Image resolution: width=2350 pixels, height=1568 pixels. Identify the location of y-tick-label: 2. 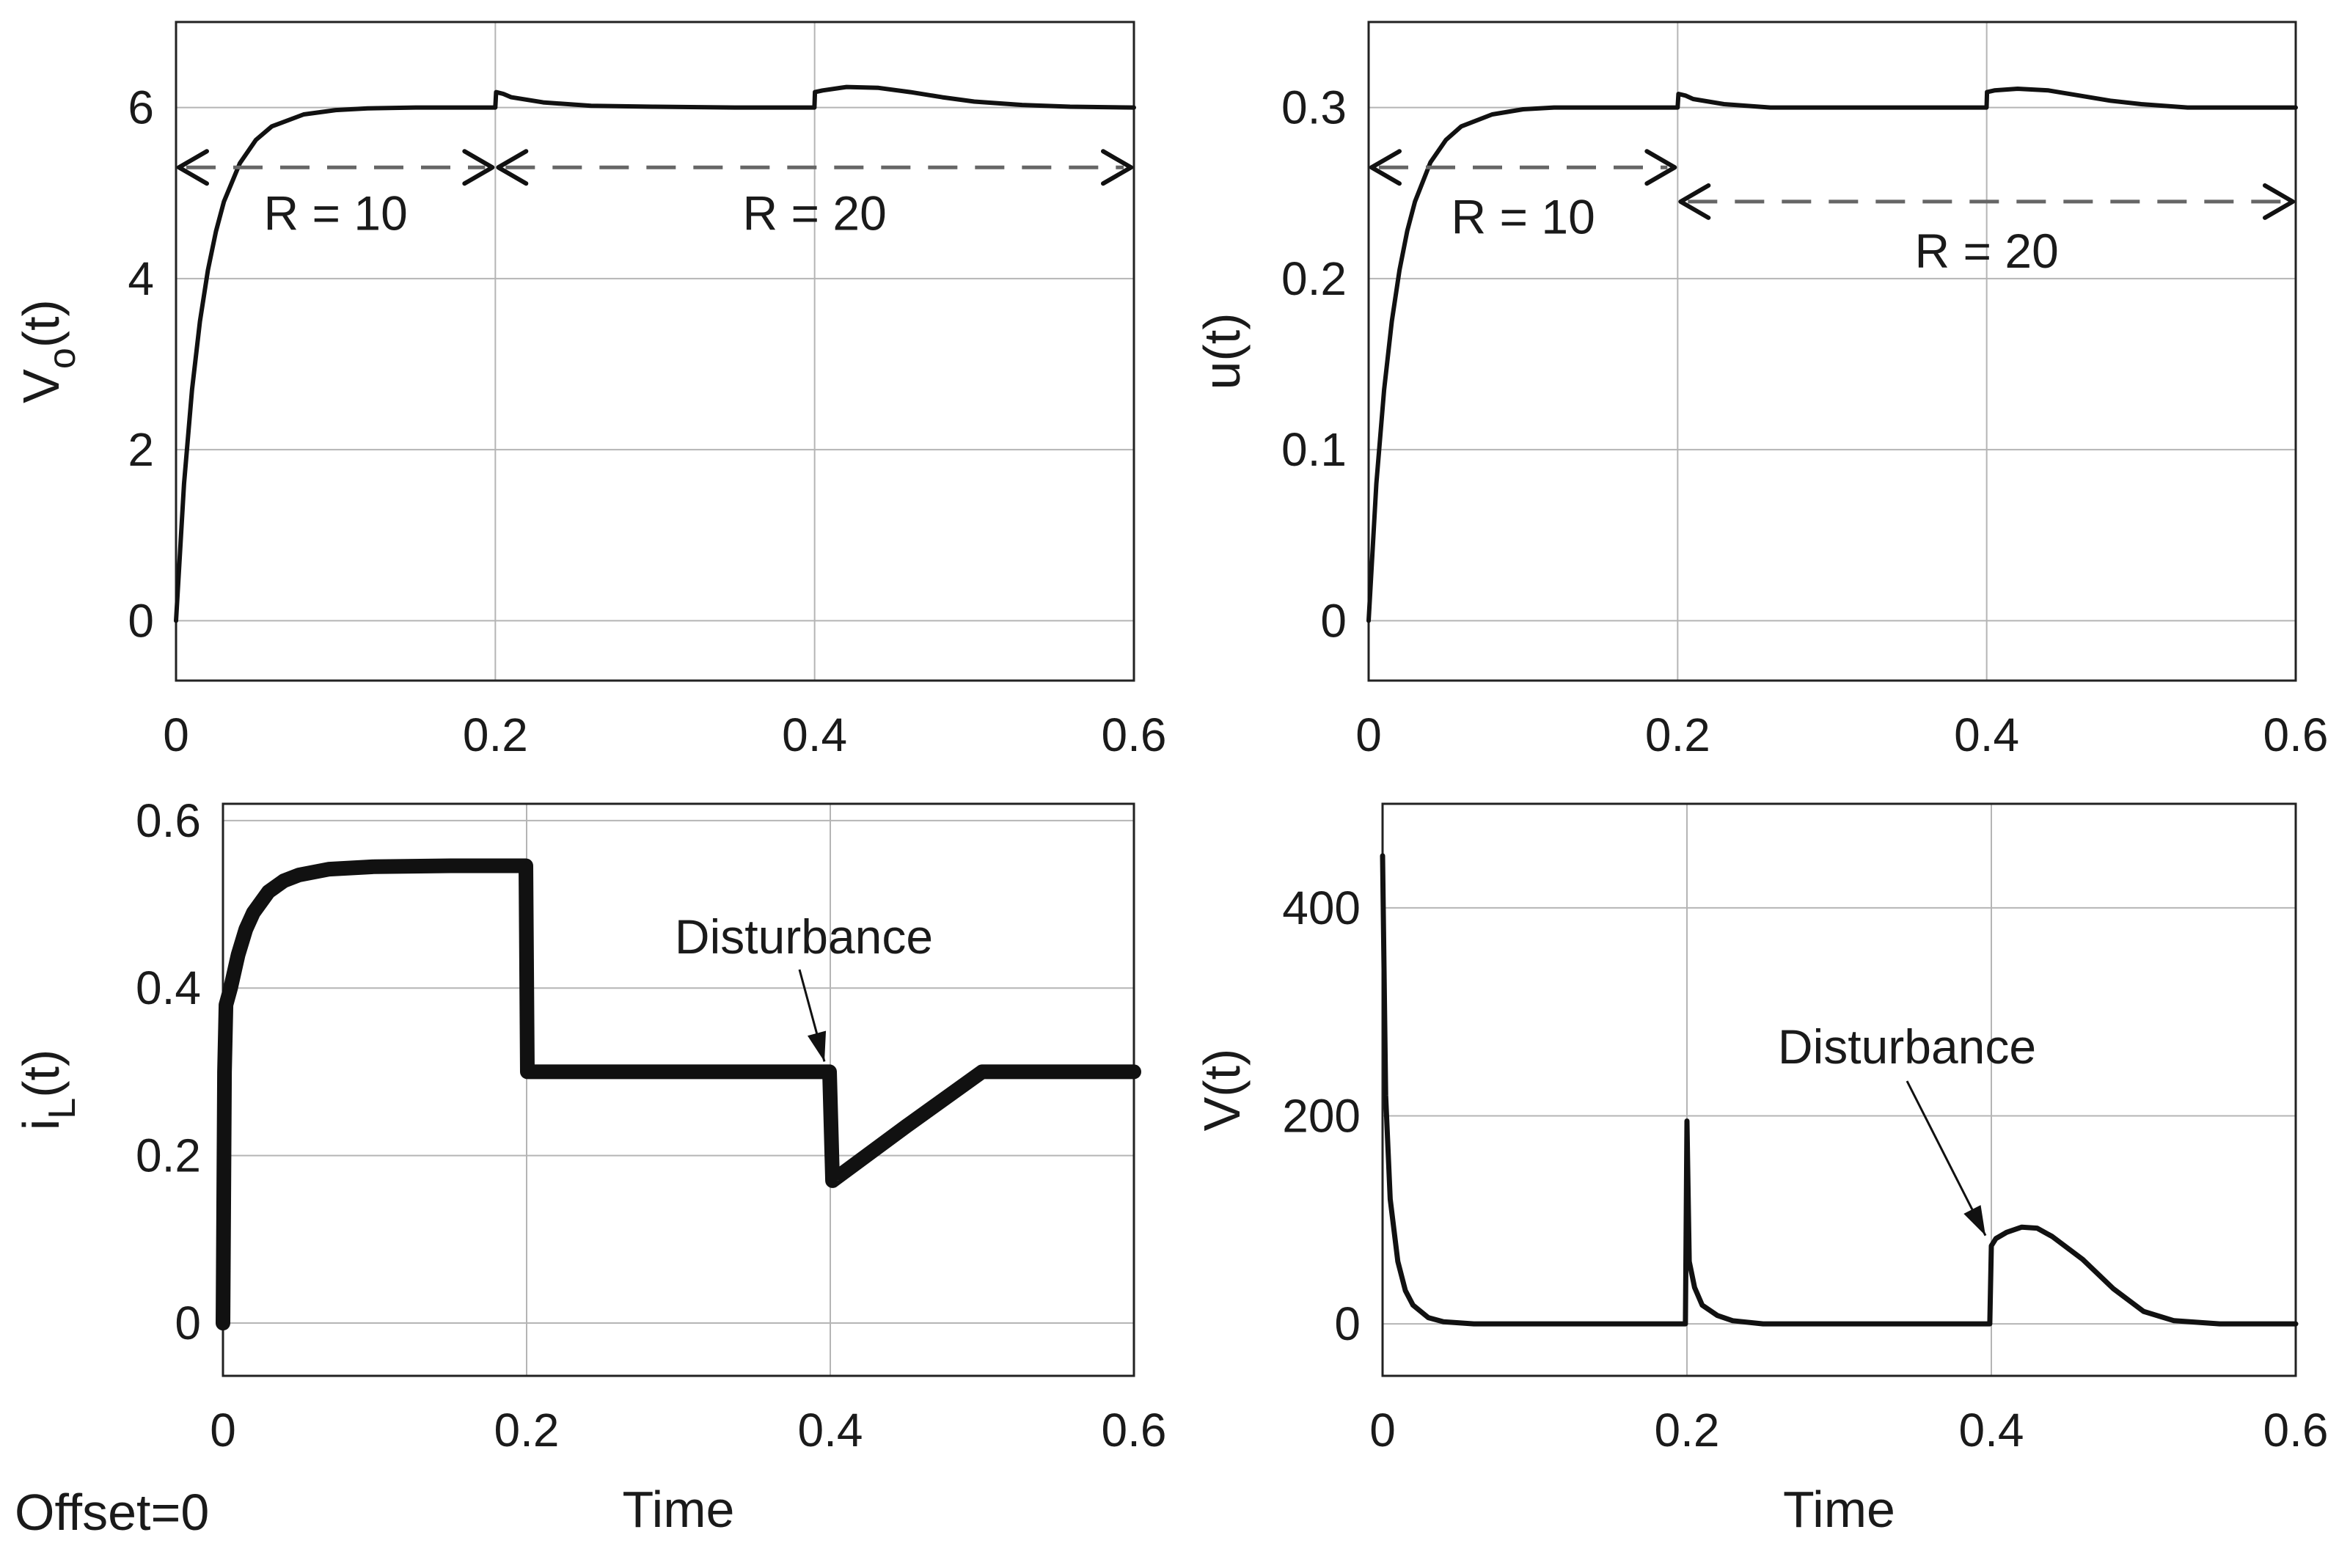
(141, 449).